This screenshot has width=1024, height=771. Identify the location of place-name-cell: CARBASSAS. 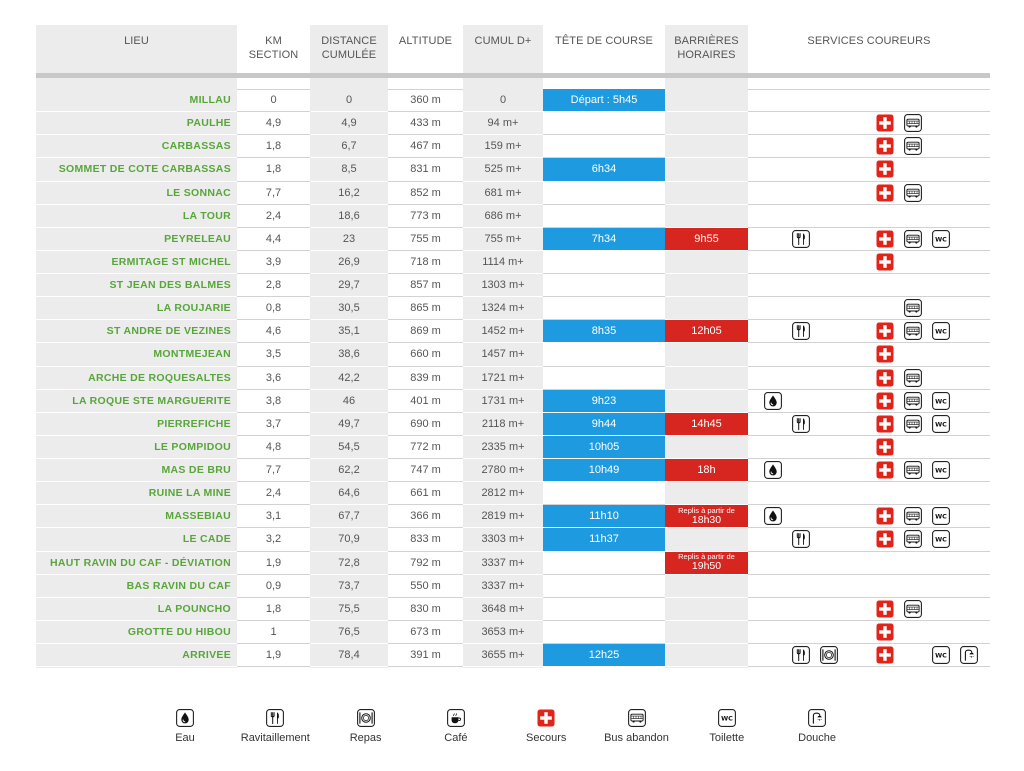
(136, 147).